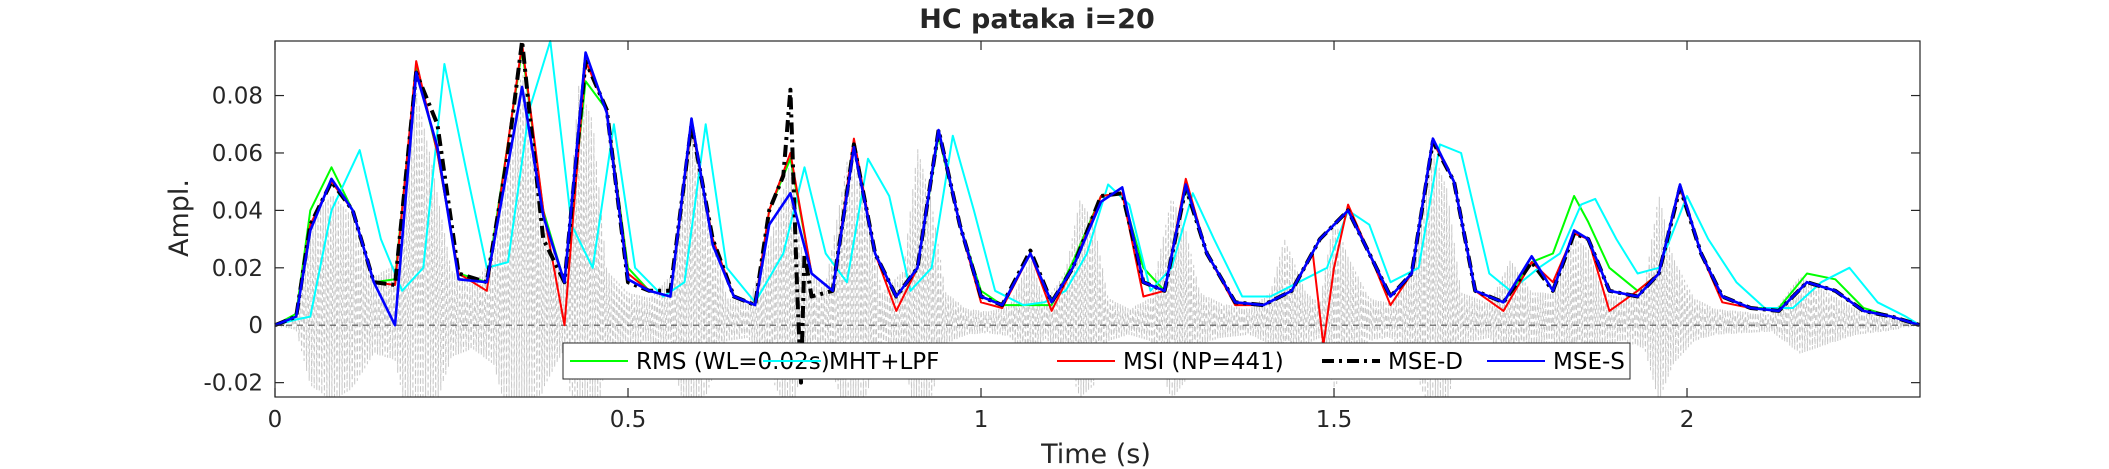 The height and width of the screenshot is (469, 2109). What do you see at coordinates (237, 211) in the screenshot?
I see `y-tick-label: 0.04` at bounding box center [237, 211].